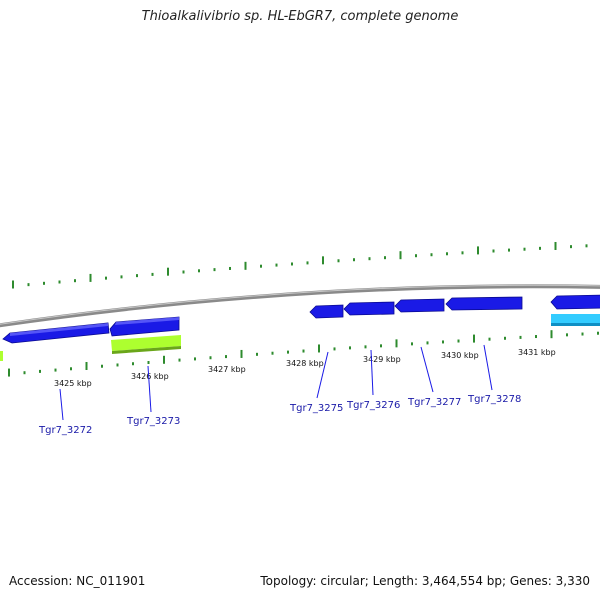 This screenshot has width=600, height=600. Describe the element at coordinates (575, 320) in the screenshot. I see `cyan-feature` at that location.